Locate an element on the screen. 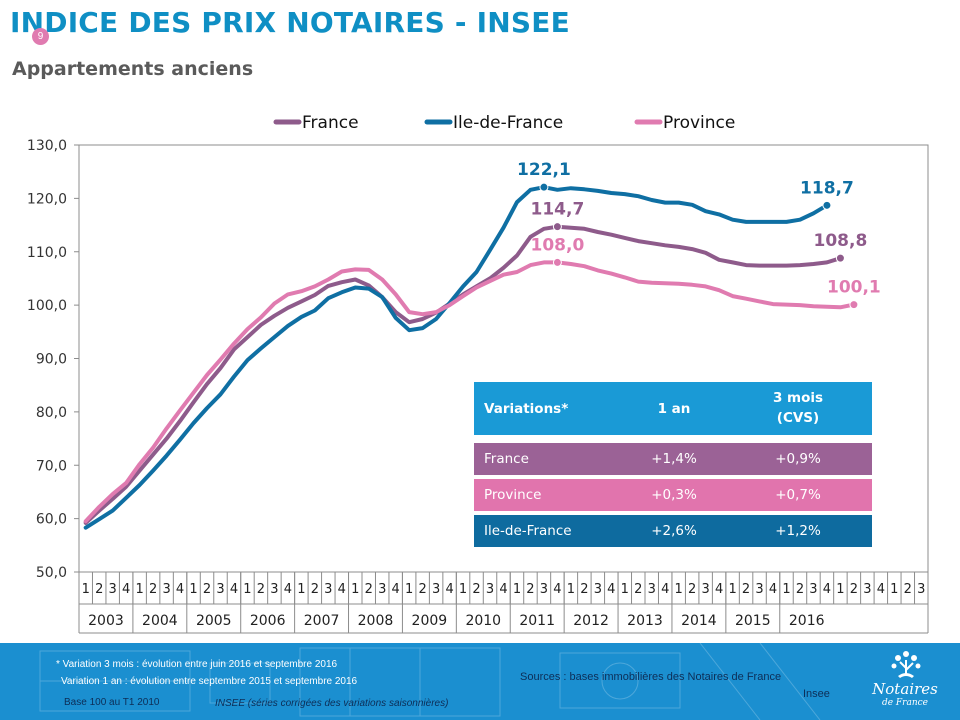  sources-insee: Insee is located at coordinates (816, 694).